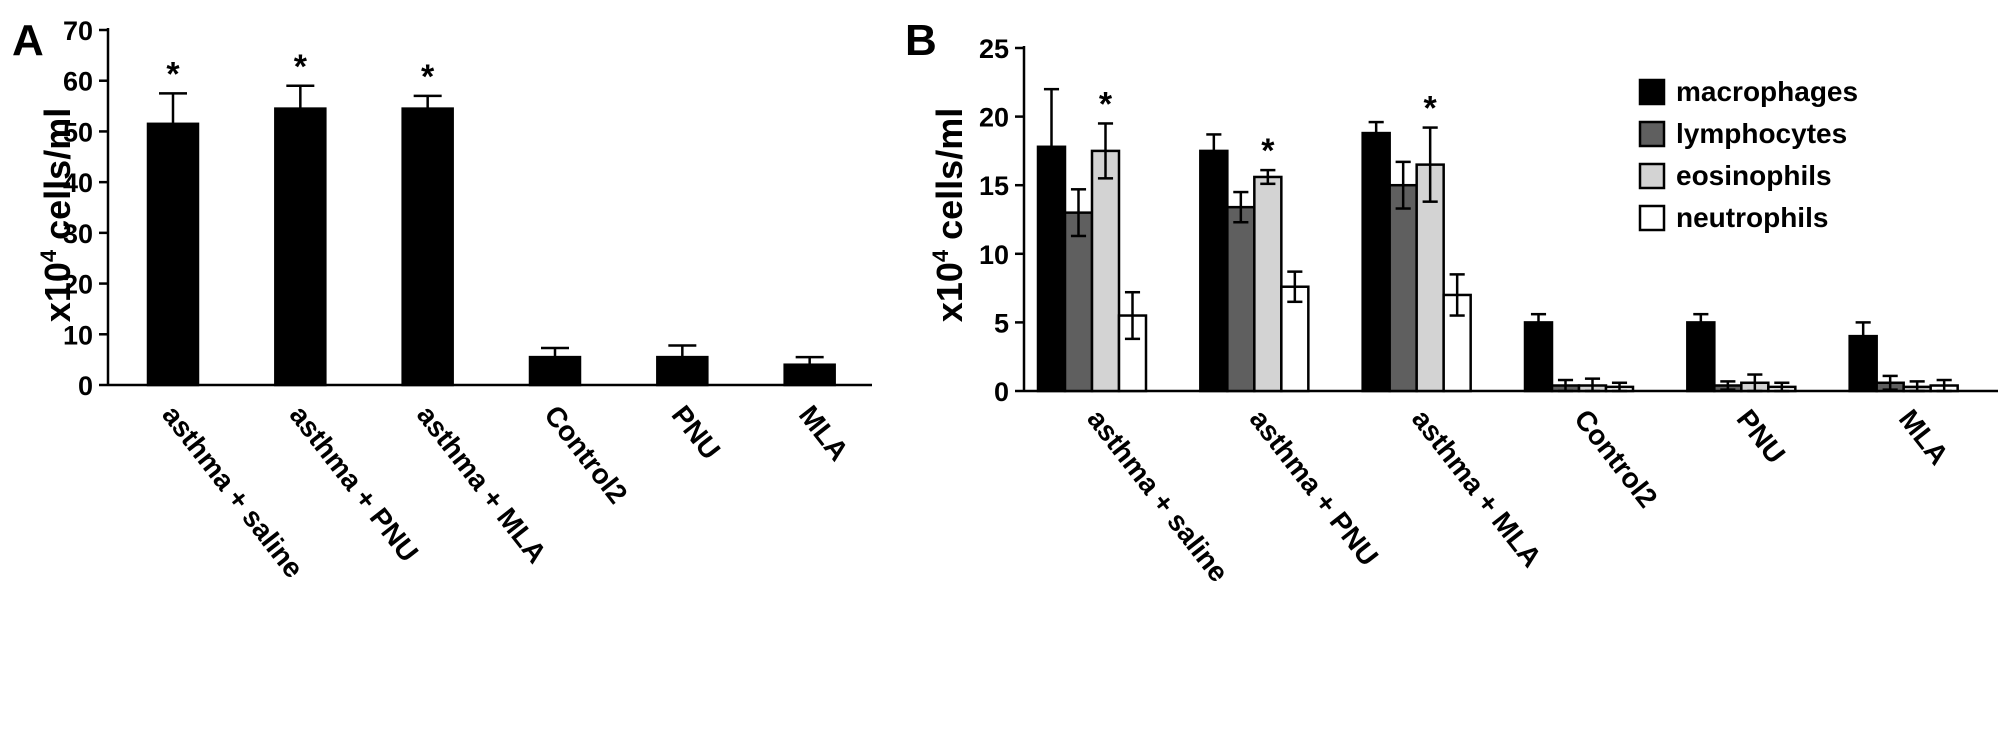 The image size is (2008, 737). Describe the element at coordinates (1767, 91) in the screenshot. I see `legend-label: macrophages` at that location.